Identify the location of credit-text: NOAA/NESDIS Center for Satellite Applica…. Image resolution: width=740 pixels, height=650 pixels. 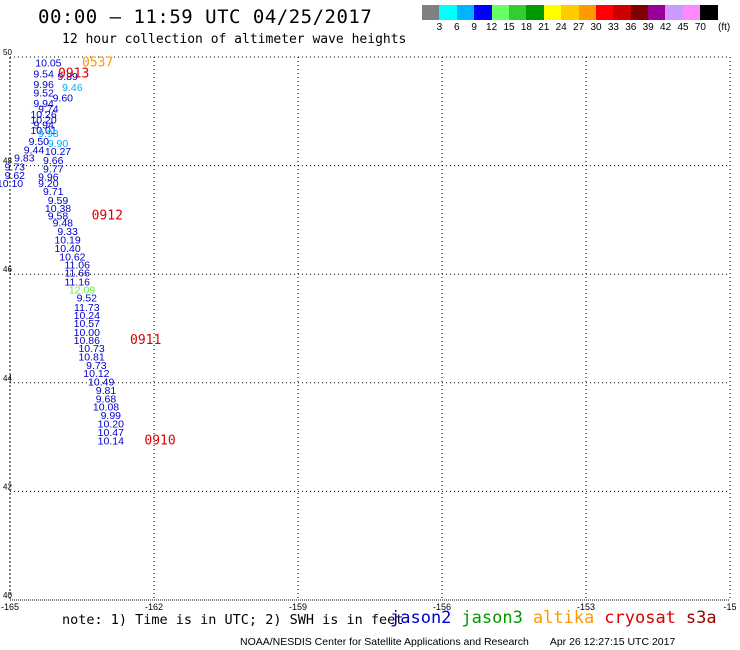
(384, 642).